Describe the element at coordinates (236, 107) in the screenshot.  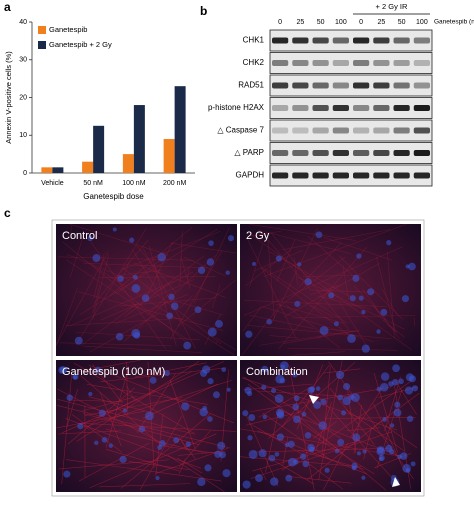
I see `protein-label: p-histone H2AX` at that location.